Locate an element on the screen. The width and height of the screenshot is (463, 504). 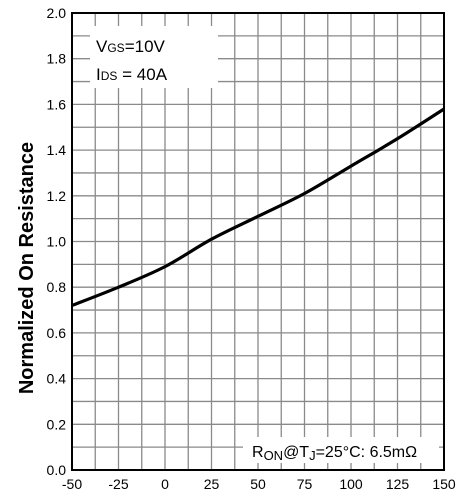
y-tick-label: 1.8 is located at coordinates (57, 59).